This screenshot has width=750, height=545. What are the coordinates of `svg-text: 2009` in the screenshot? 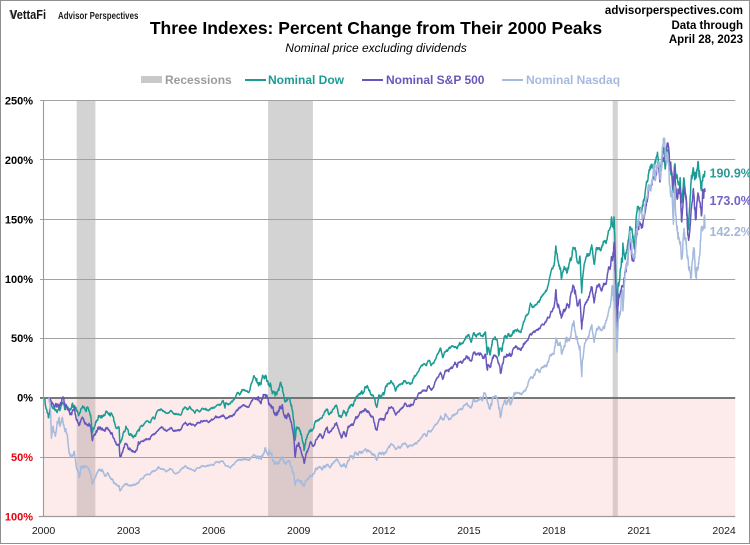 It's located at (299, 531).